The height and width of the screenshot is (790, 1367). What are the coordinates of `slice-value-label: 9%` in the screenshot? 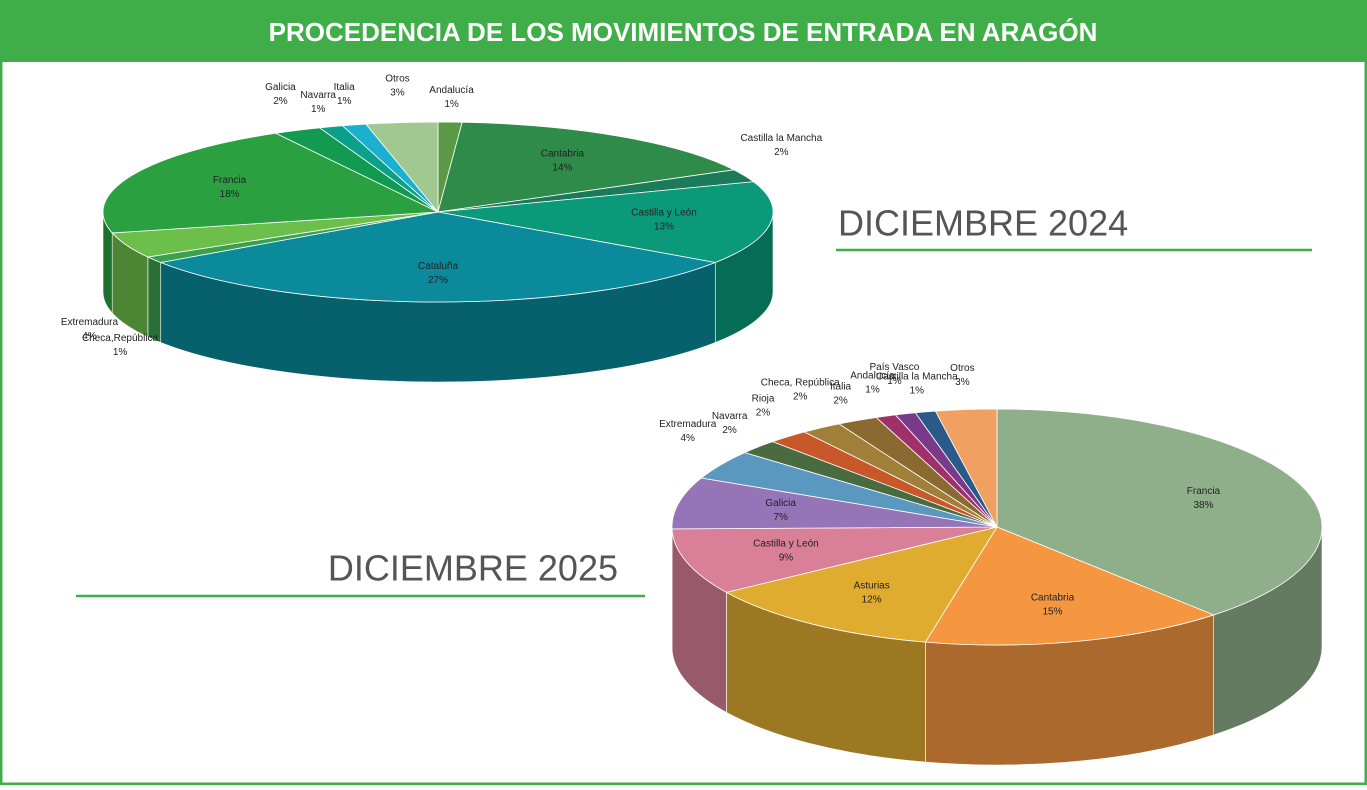 It's located at (786, 557).